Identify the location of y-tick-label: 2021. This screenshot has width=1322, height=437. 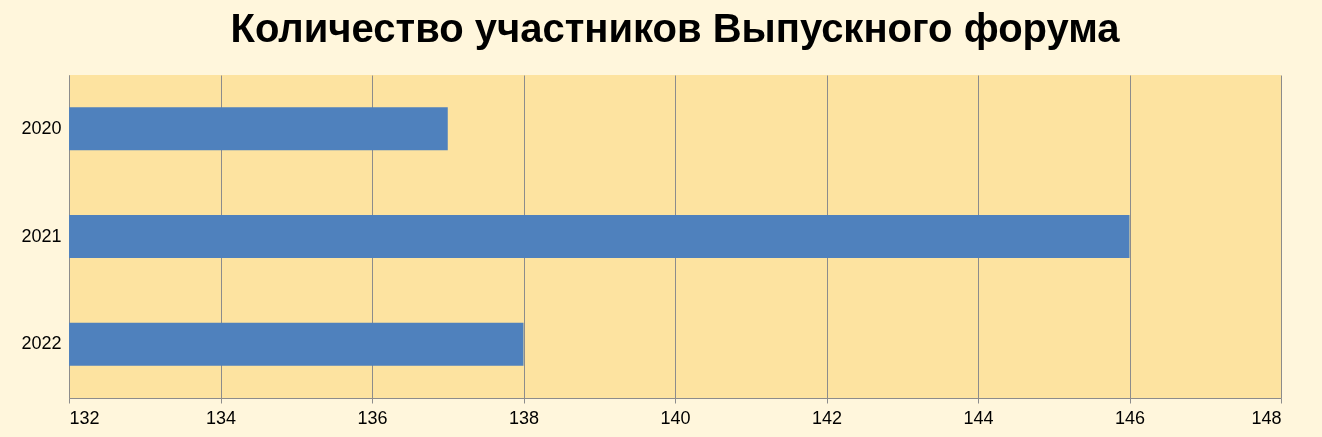
(41, 235).